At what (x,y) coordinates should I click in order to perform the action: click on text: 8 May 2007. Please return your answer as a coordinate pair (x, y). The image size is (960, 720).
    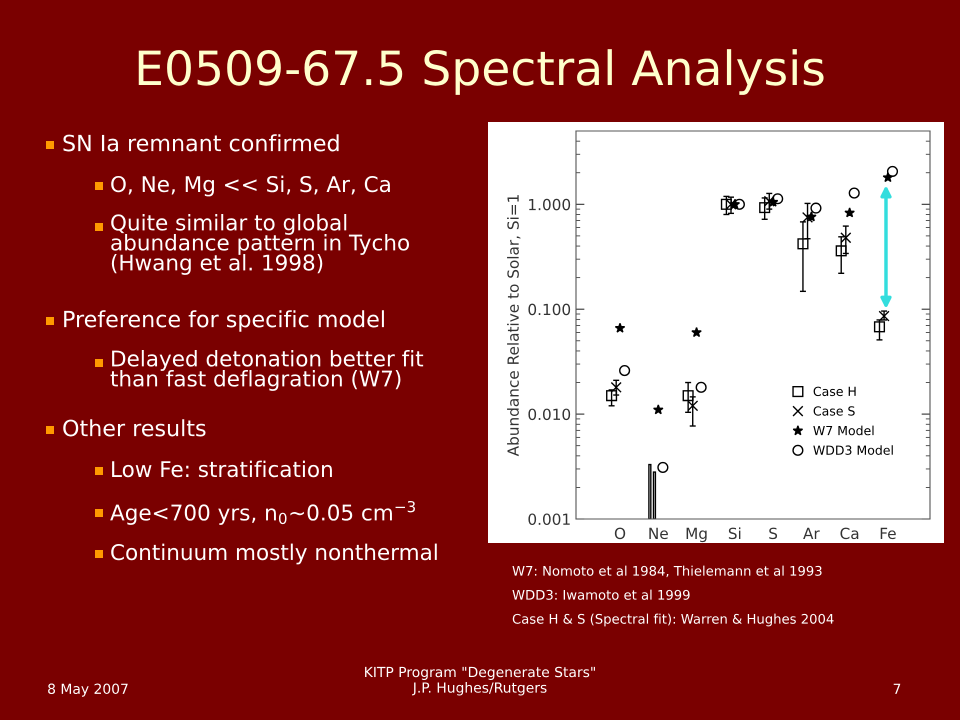
    Looking at the image, I should click on (88, 690).